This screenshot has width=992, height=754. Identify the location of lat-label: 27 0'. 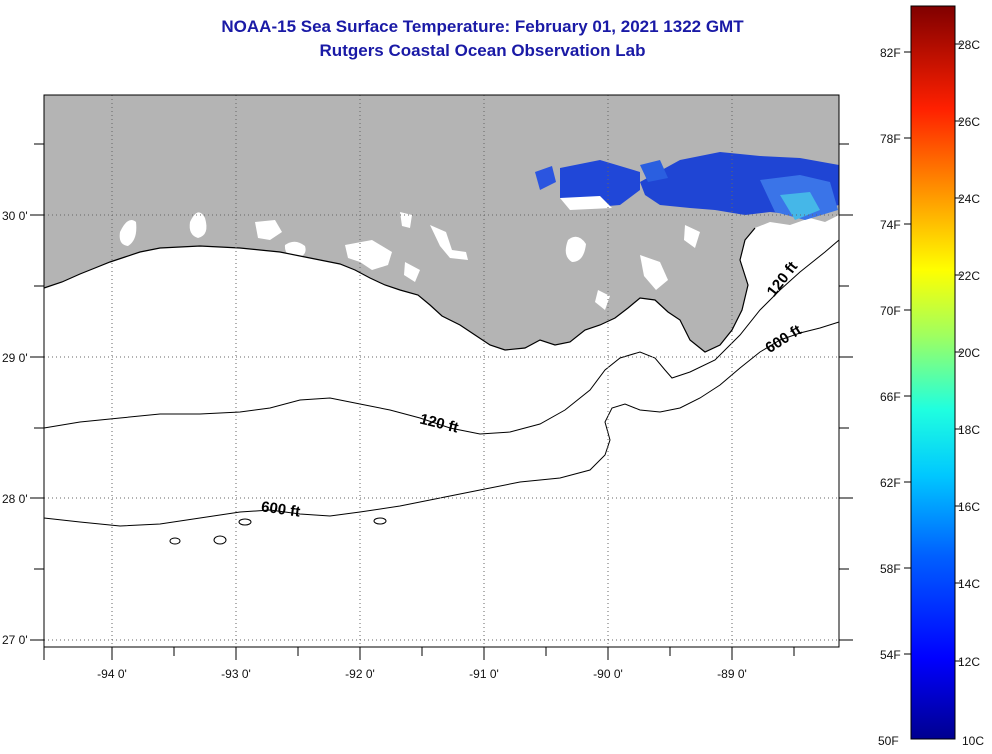
(15, 640).